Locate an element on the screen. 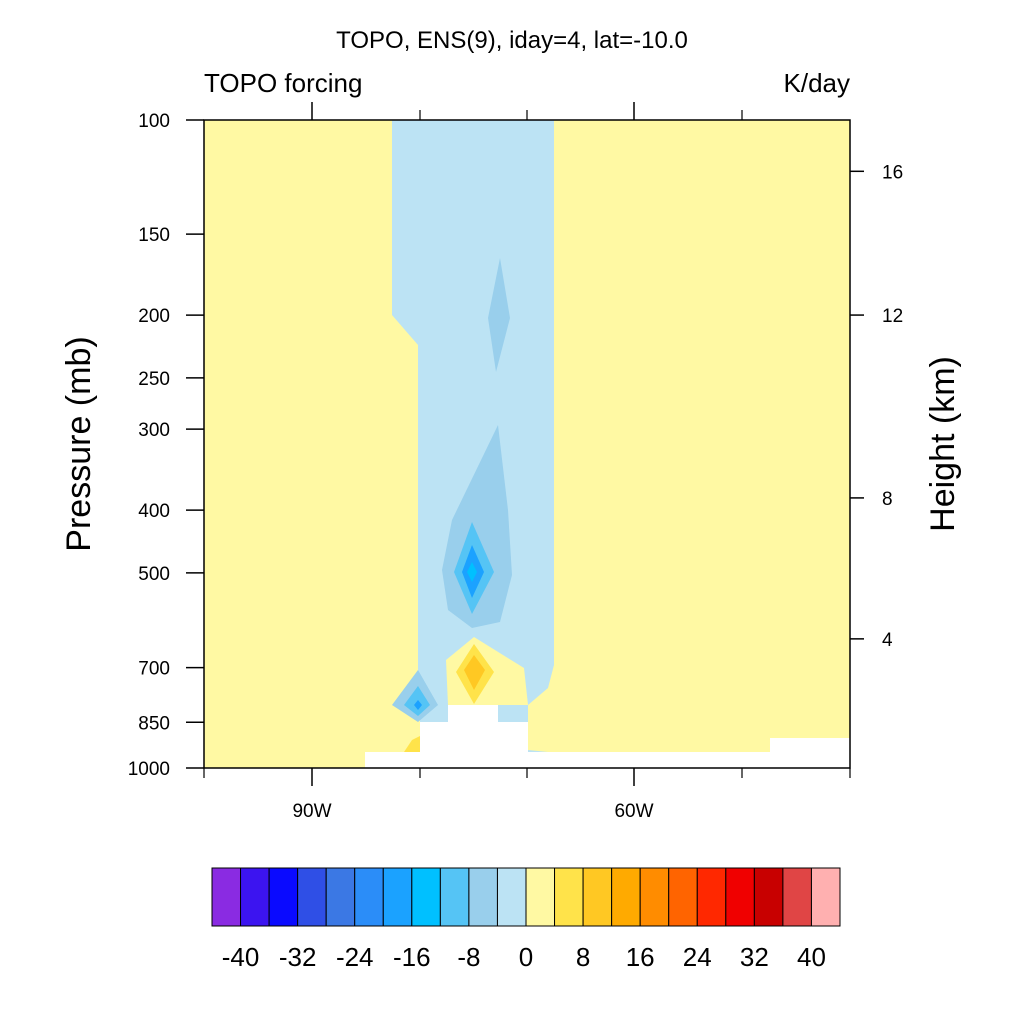 The width and height of the screenshot is (1024, 1024). y-tick-label: 850 is located at coordinates (154, 723).